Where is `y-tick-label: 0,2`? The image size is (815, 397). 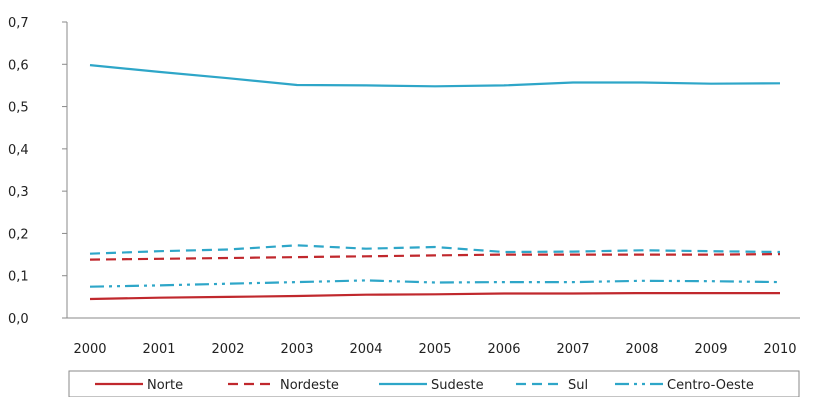
y-tick-label: 0,2 is located at coordinates (18, 234).